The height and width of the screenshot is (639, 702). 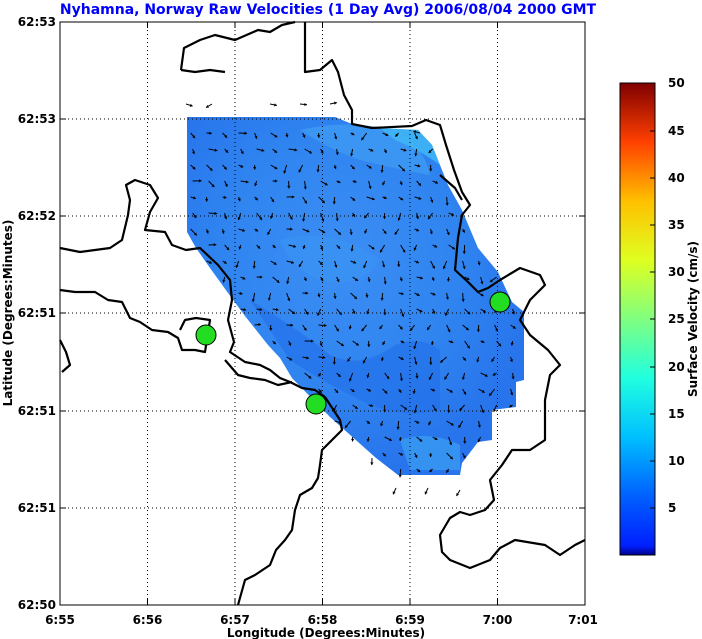 I want to click on colorbar-tick-label: 50, so click(x=676, y=83).